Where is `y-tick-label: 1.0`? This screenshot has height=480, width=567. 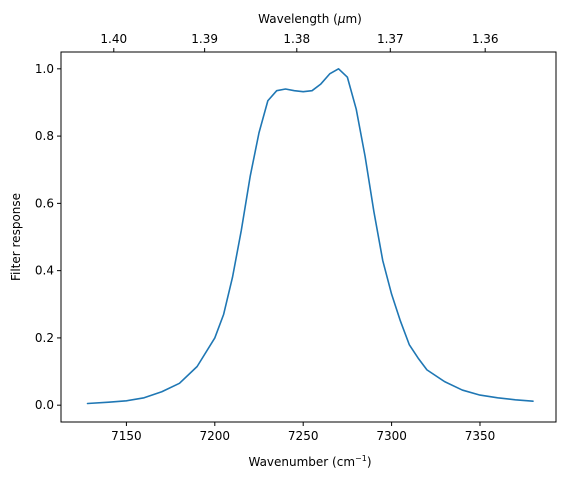
y-tick-label: 1.0 is located at coordinates (44, 69).